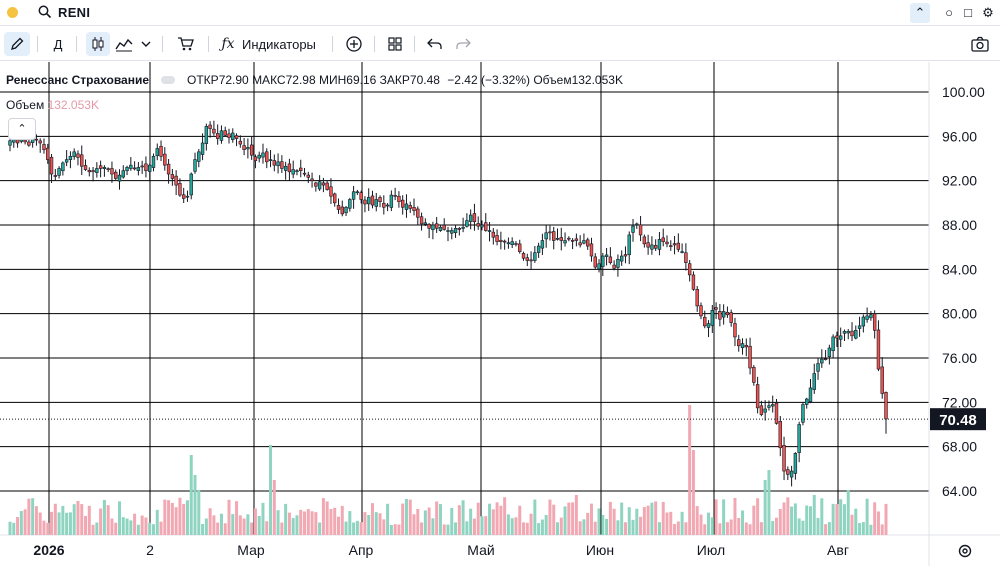  I want to click on interval-button: Д, so click(58, 44).